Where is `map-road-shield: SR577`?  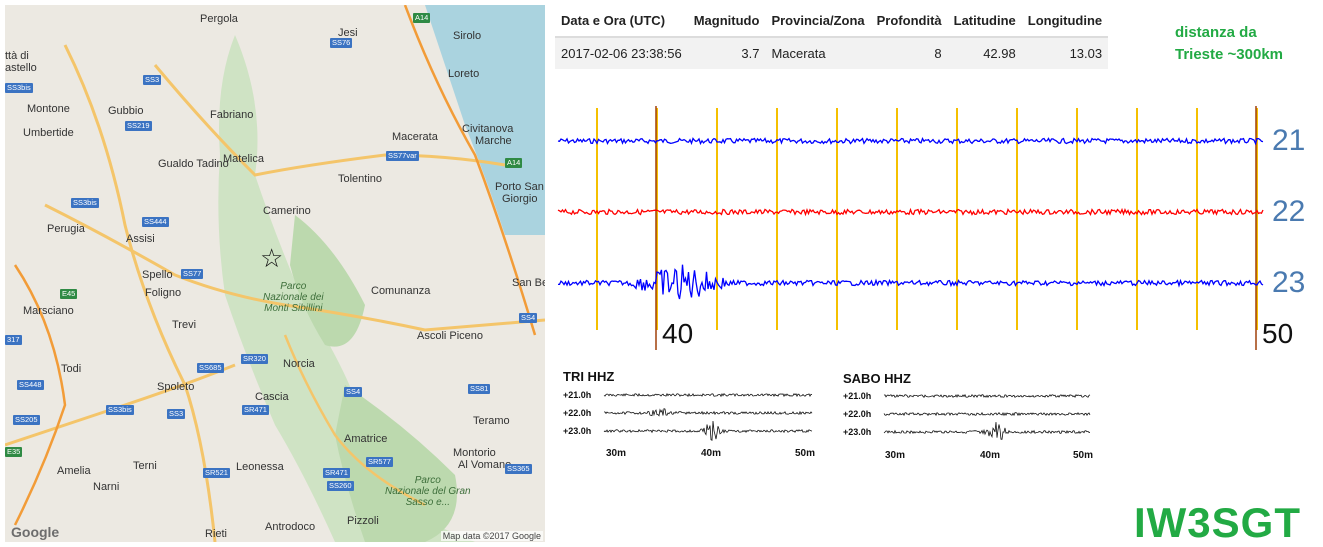 map-road-shield: SR577 is located at coordinates (379, 462).